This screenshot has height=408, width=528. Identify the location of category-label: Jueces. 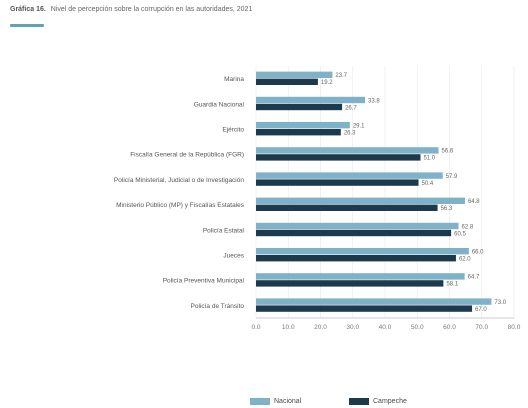
(233, 256).